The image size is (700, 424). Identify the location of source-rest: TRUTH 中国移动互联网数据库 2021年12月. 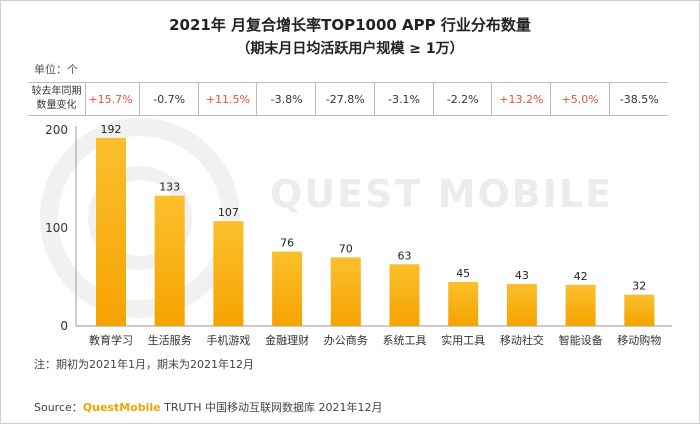
(271, 407).